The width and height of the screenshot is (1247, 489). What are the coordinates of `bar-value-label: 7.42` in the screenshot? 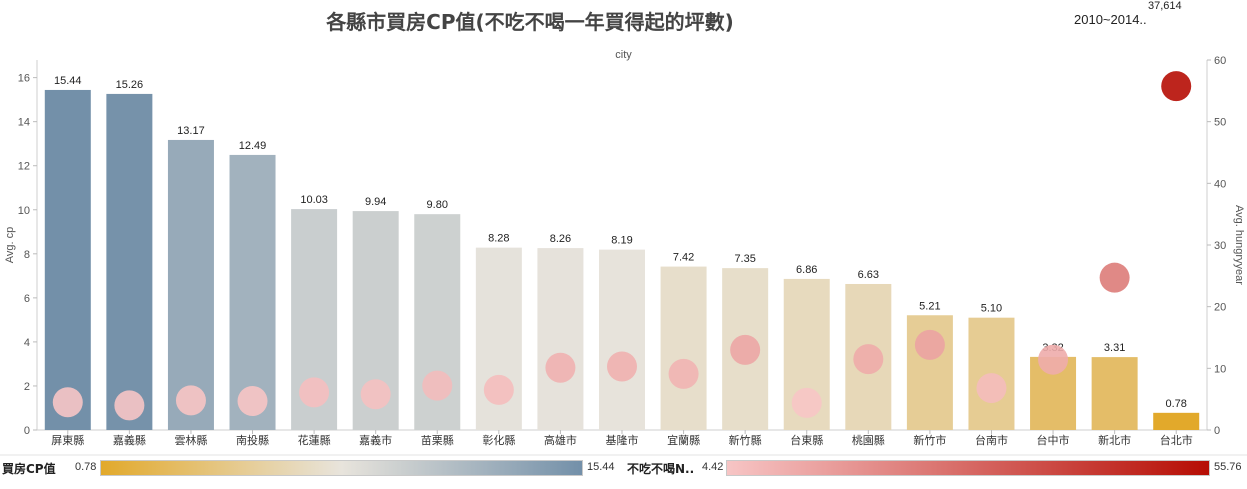 It's located at (683, 258).